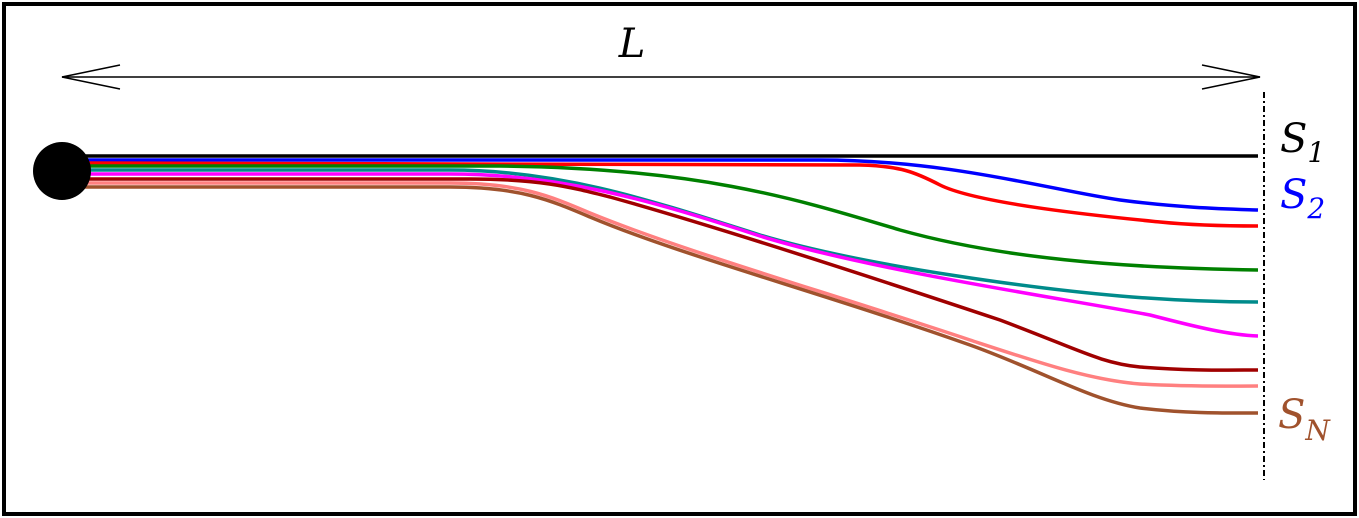 The width and height of the screenshot is (1359, 518). What do you see at coordinates (661, 77) in the screenshot?
I see `length-arrow` at bounding box center [661, 77].